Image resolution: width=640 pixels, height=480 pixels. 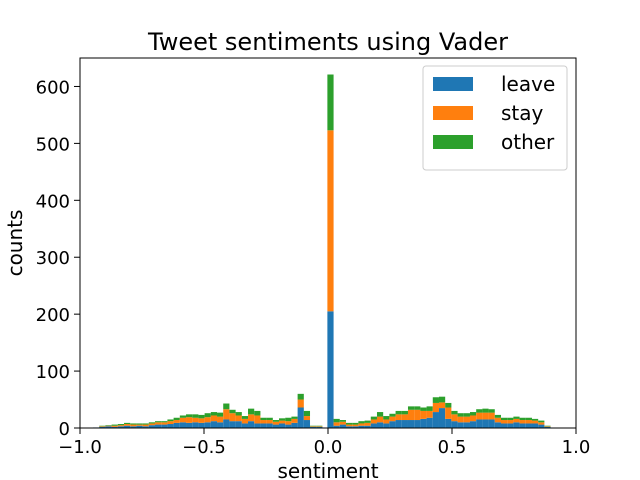 I want to click on y-tick-label: 400, so click(x=53, y=201).